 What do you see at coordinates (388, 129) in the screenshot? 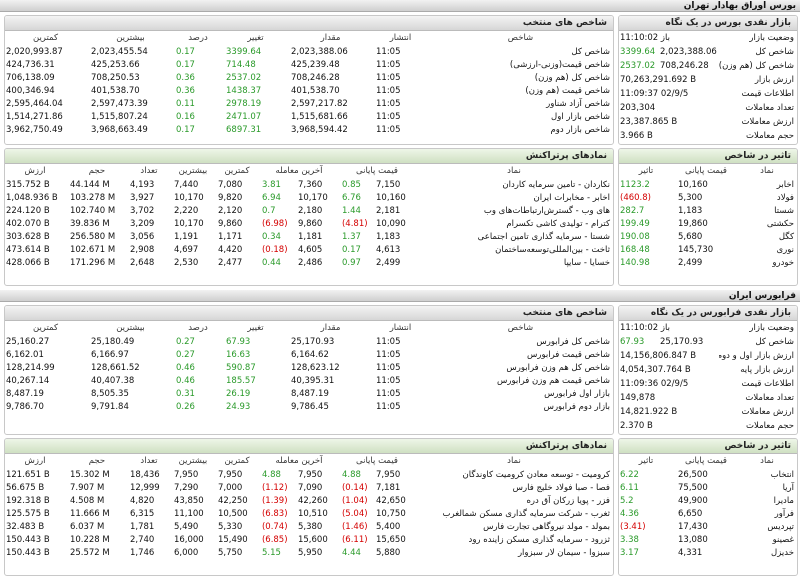
I see `index-cell: 11:05` at bounding box center [388, 129].